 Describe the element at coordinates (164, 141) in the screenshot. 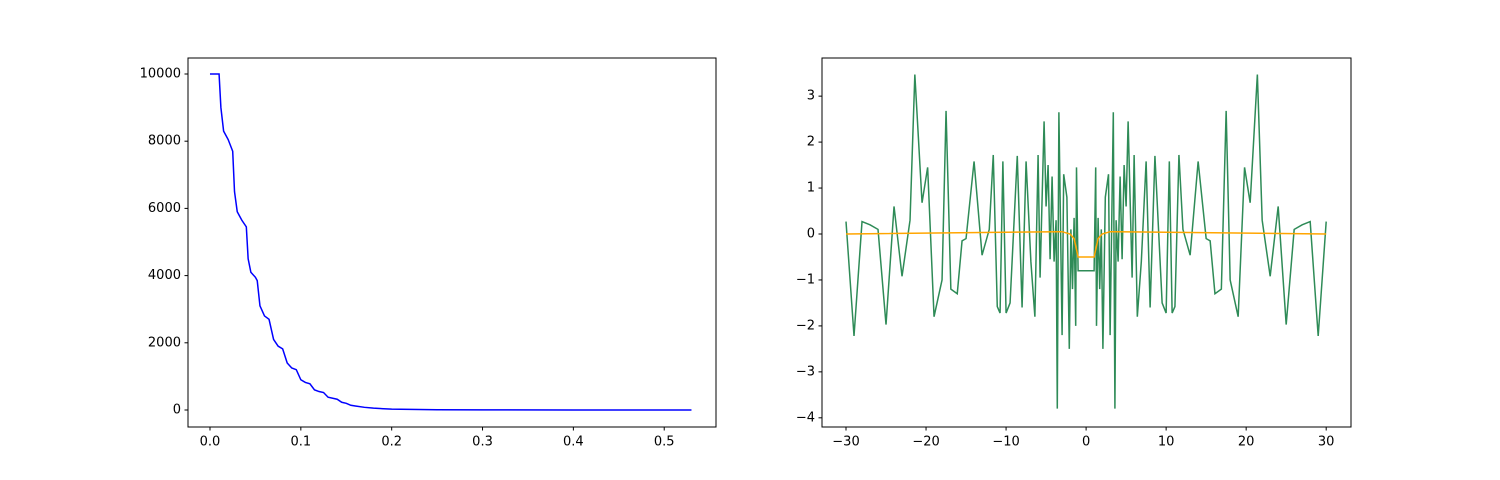

I see `y-tick-label: 8000` at that location.